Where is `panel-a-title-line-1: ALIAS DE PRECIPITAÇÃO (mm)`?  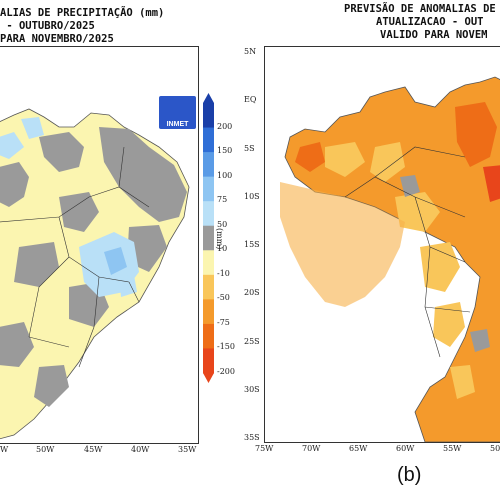 panel-a-title-line-1: ALIAS DE PRECIPITAÇÃO (mm) is located at coordinates (82, 13).